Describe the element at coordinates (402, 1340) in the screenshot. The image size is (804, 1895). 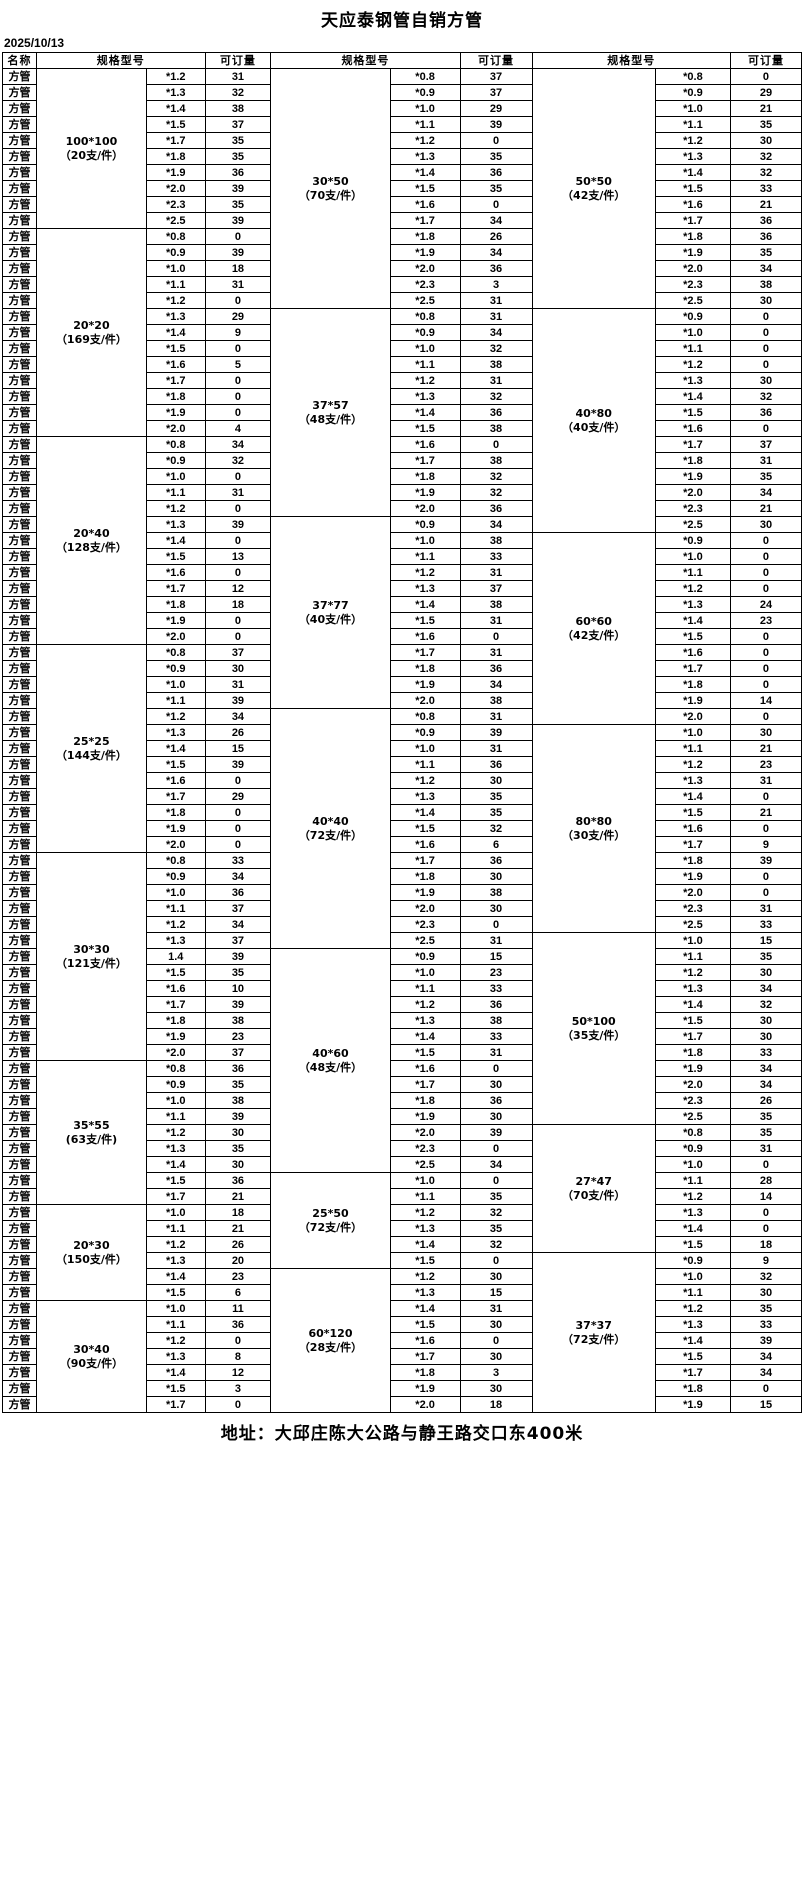
I see `table-row: 方管 *1.4 23 60*120 （28支/件） *1.2 30 *1.0 32` at that location.